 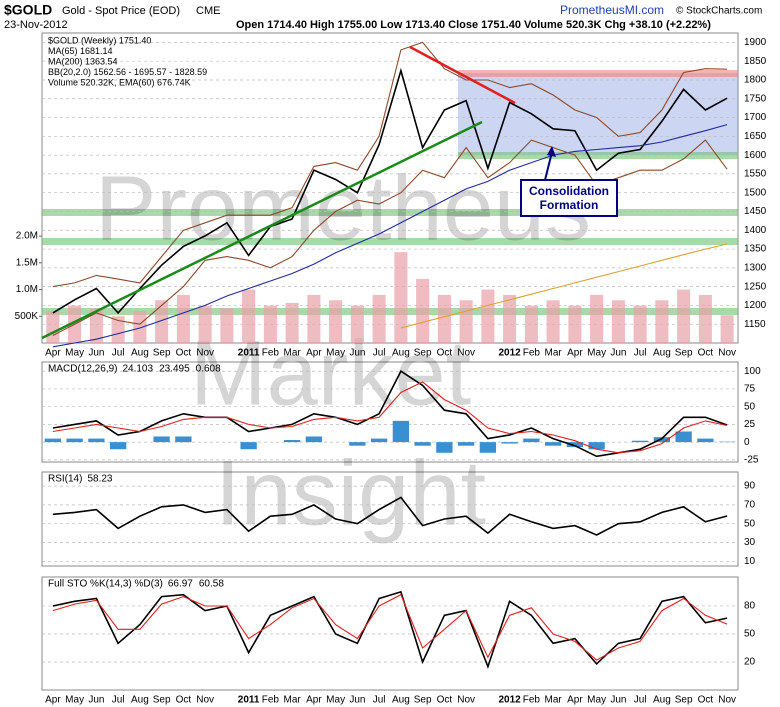 What do you see at coordinates (750, 424) in the screenshot?
I see `y-tick-label: 25` at bounding box center [750, 424].